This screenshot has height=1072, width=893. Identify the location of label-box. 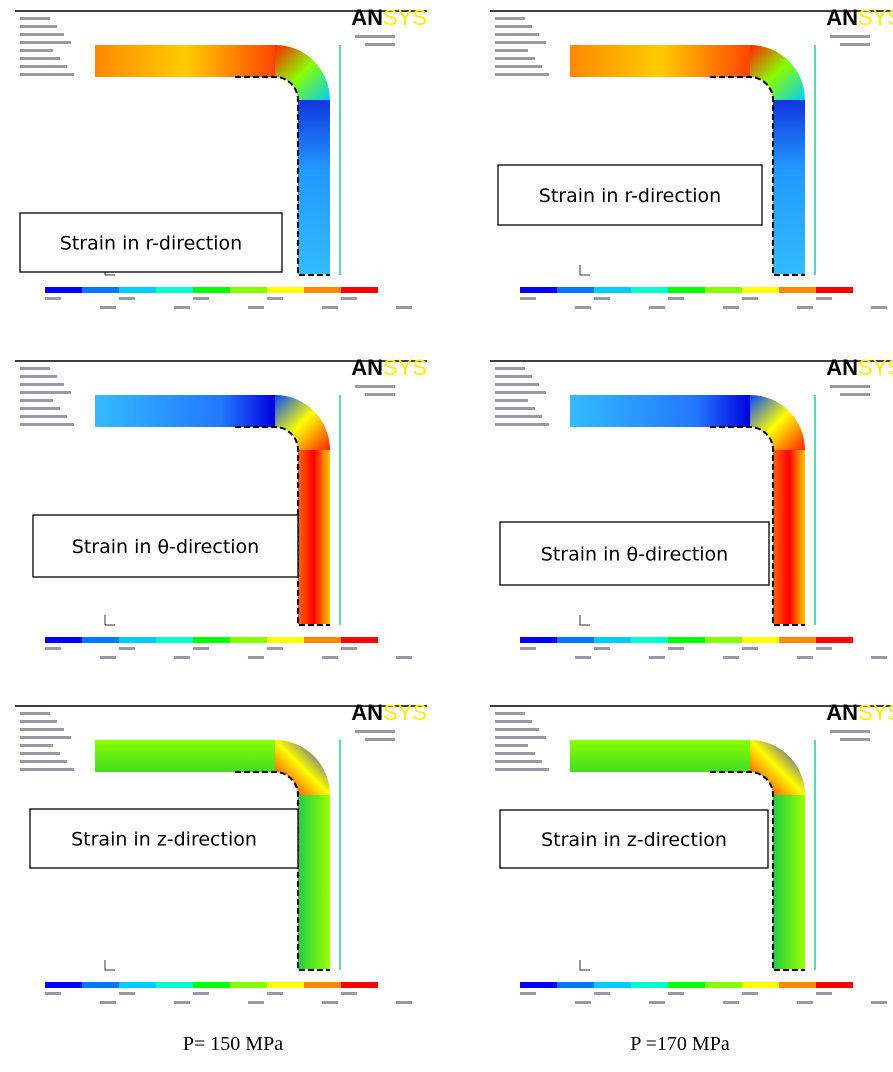
(630, 195).